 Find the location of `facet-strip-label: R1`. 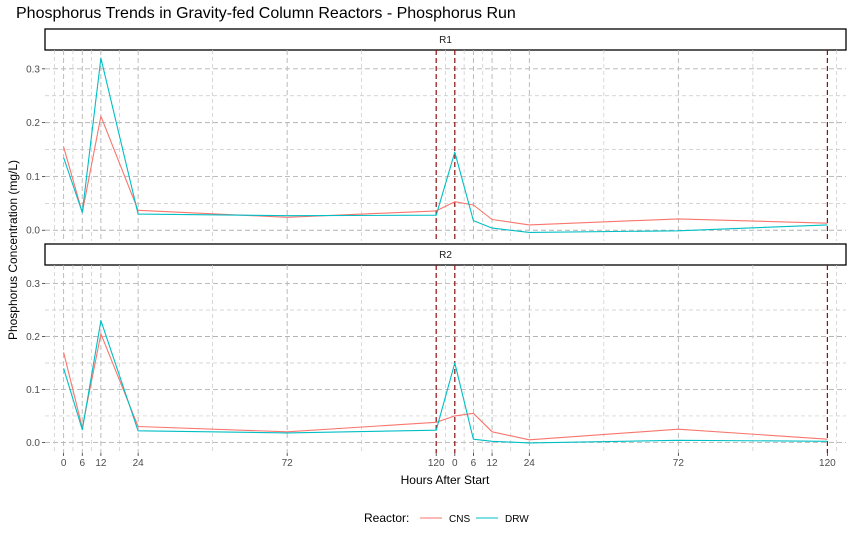

facet-strip-label: R1 is located at coordinates (445, 40).